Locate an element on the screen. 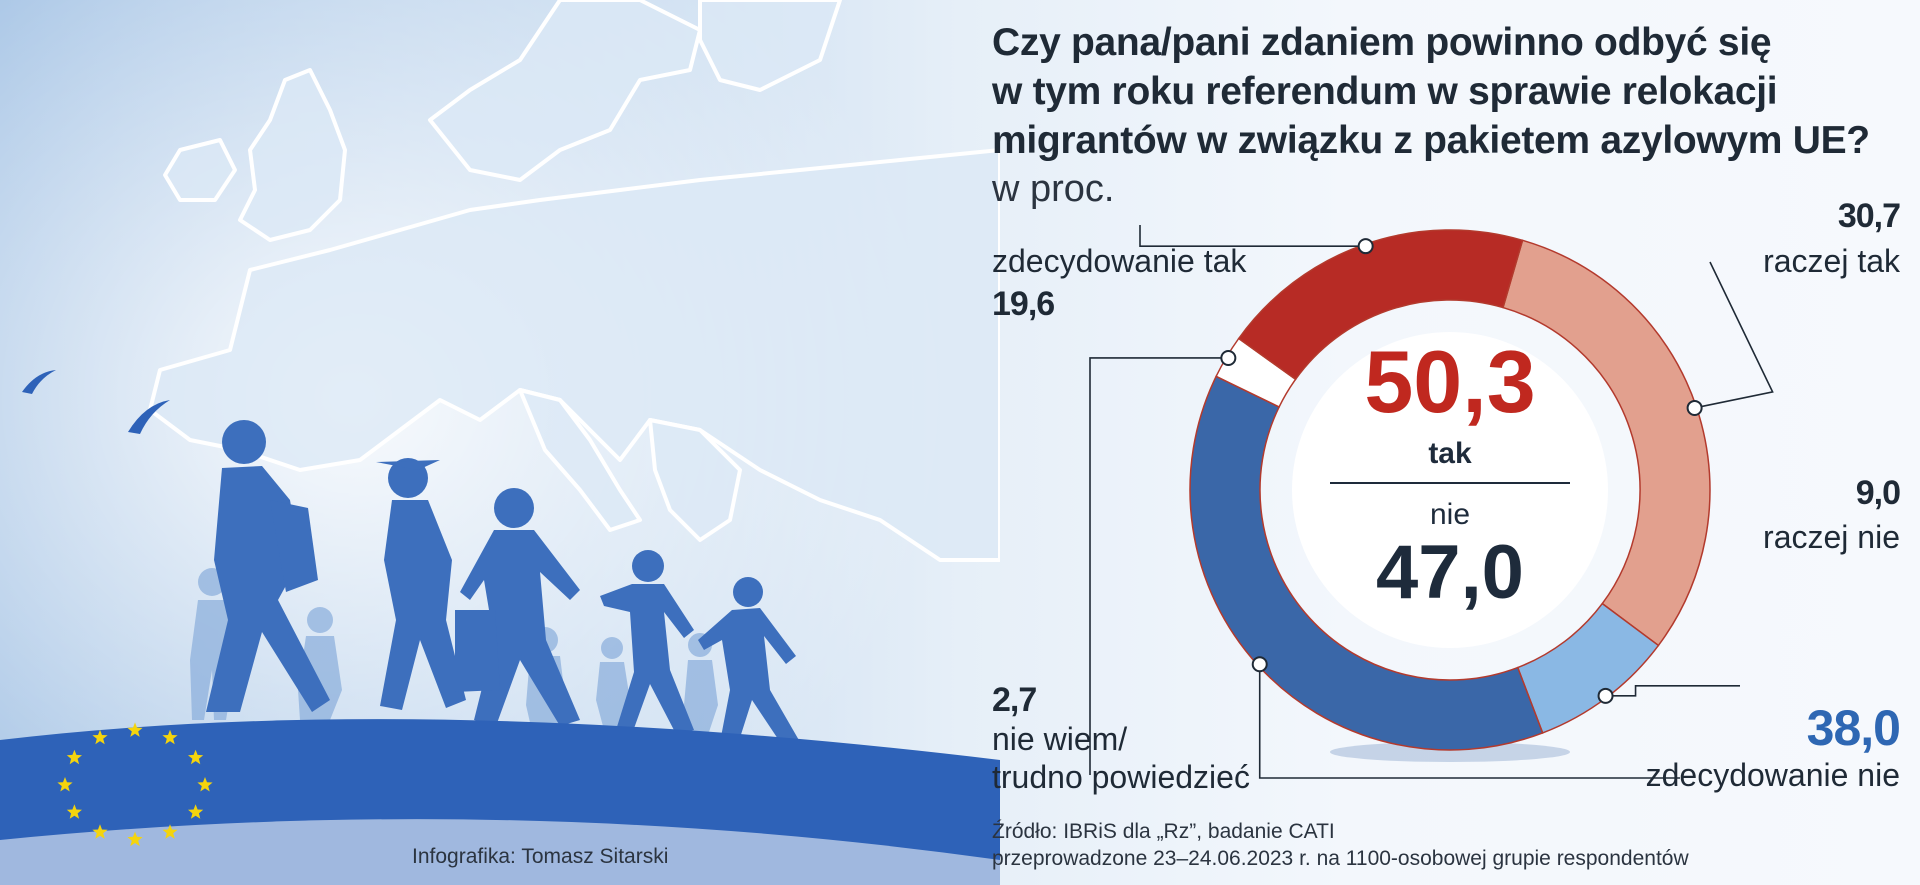 Image resolution: width=1920 pixels, height=885 pixels. slice-value-raczej-tak: 30,7 is located at coordinates (1869, 216).